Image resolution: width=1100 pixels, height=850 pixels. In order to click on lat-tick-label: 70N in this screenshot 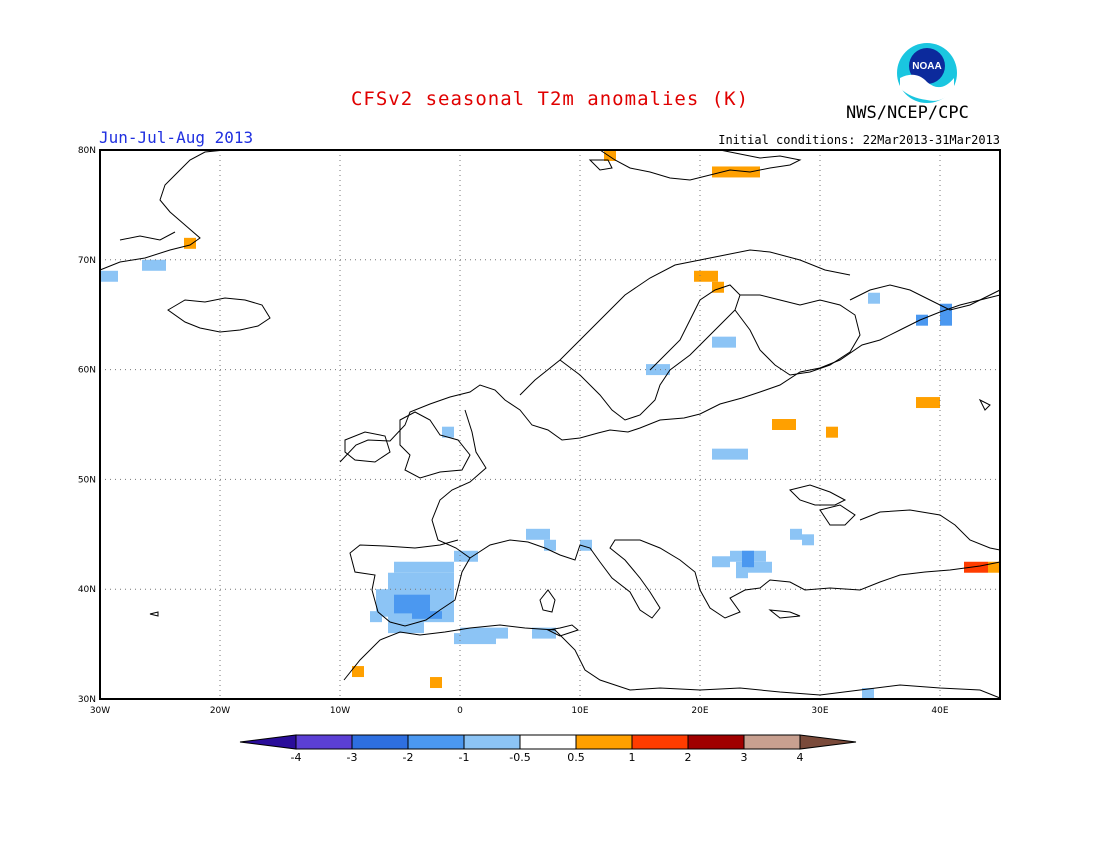, I will do `click(87, 261)`.